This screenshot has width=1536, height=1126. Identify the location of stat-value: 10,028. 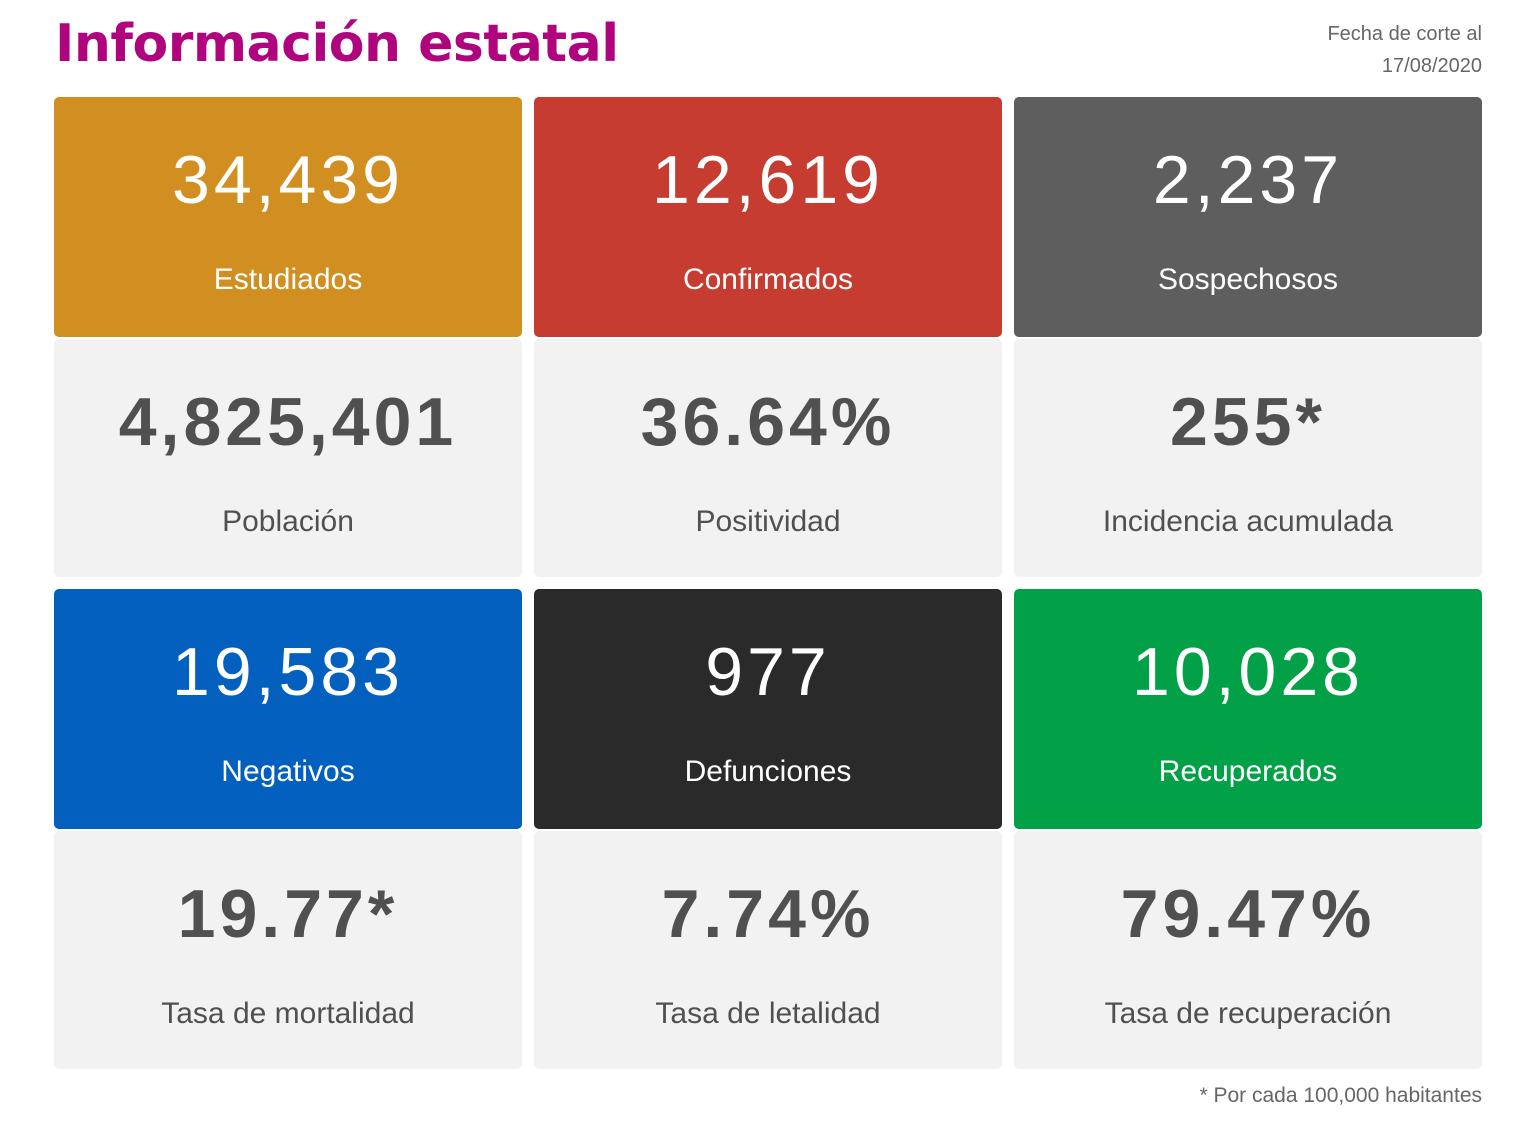
(1248, 672).